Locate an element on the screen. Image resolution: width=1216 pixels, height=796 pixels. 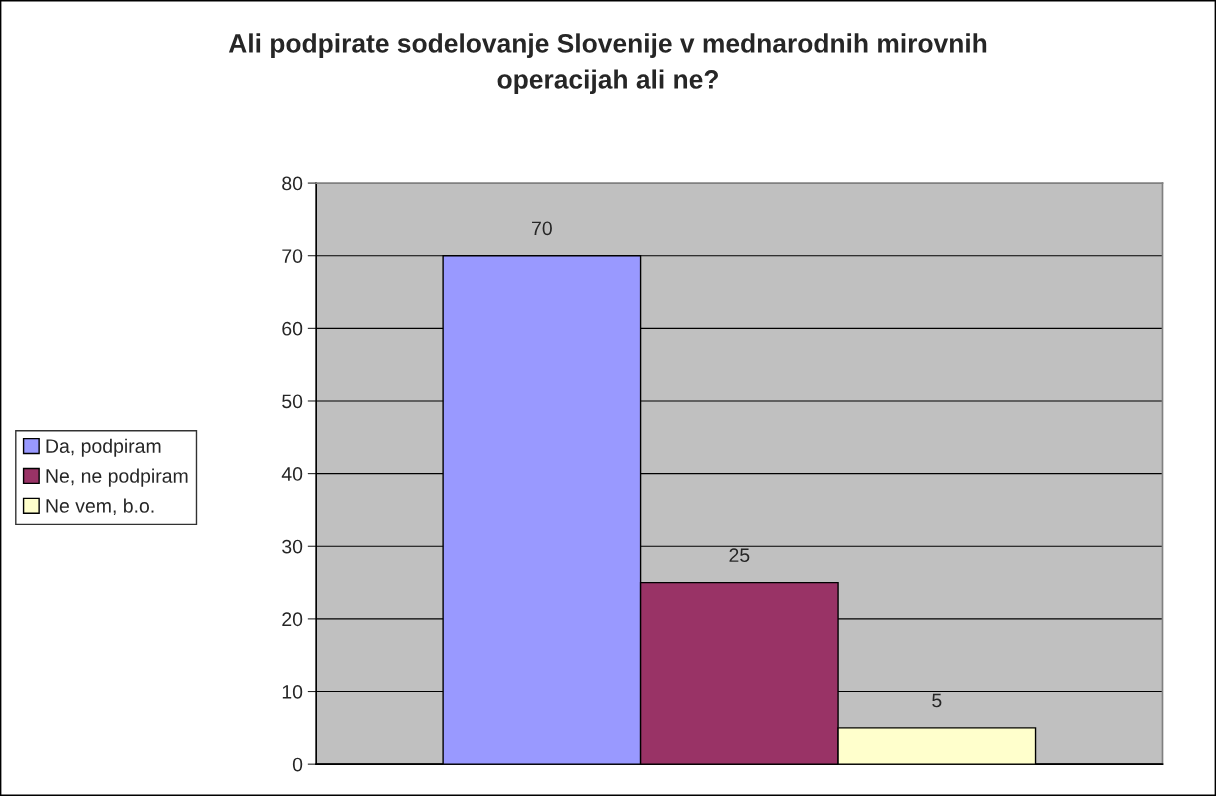
y-tick-label: 70 is located at coordinates (292, 256).